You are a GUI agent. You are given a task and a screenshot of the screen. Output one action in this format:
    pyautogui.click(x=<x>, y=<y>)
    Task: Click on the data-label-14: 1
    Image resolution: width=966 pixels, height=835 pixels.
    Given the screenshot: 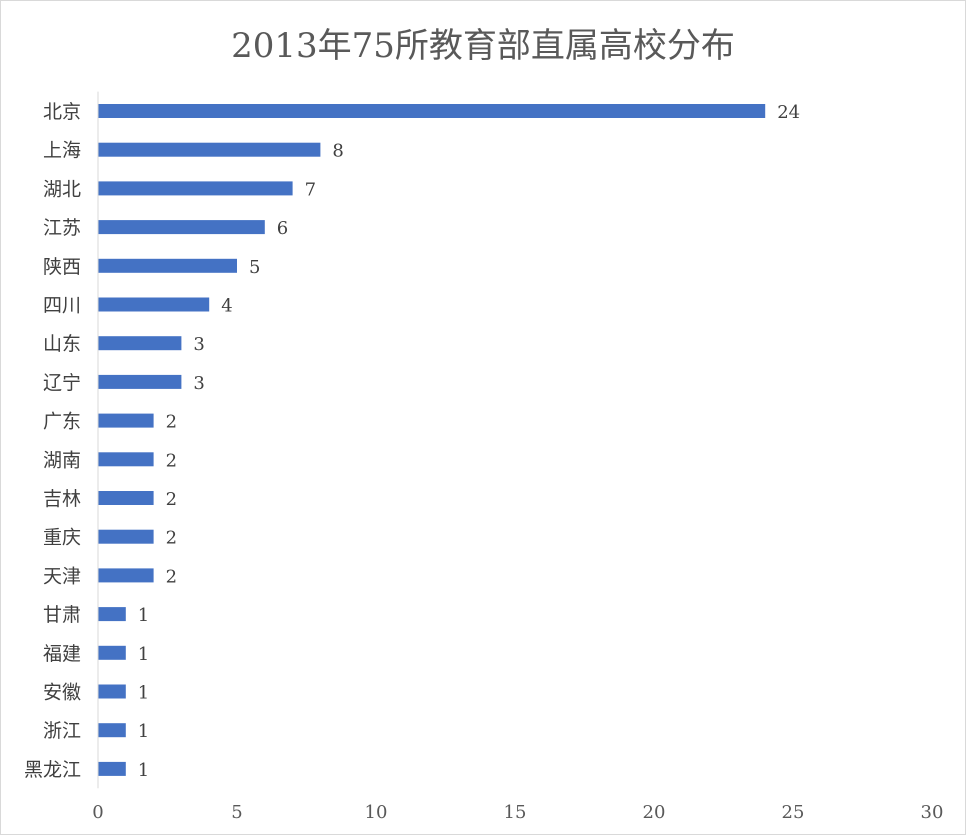 What is the action you would take?
    pyautogui.click(x=143, y=654)
    